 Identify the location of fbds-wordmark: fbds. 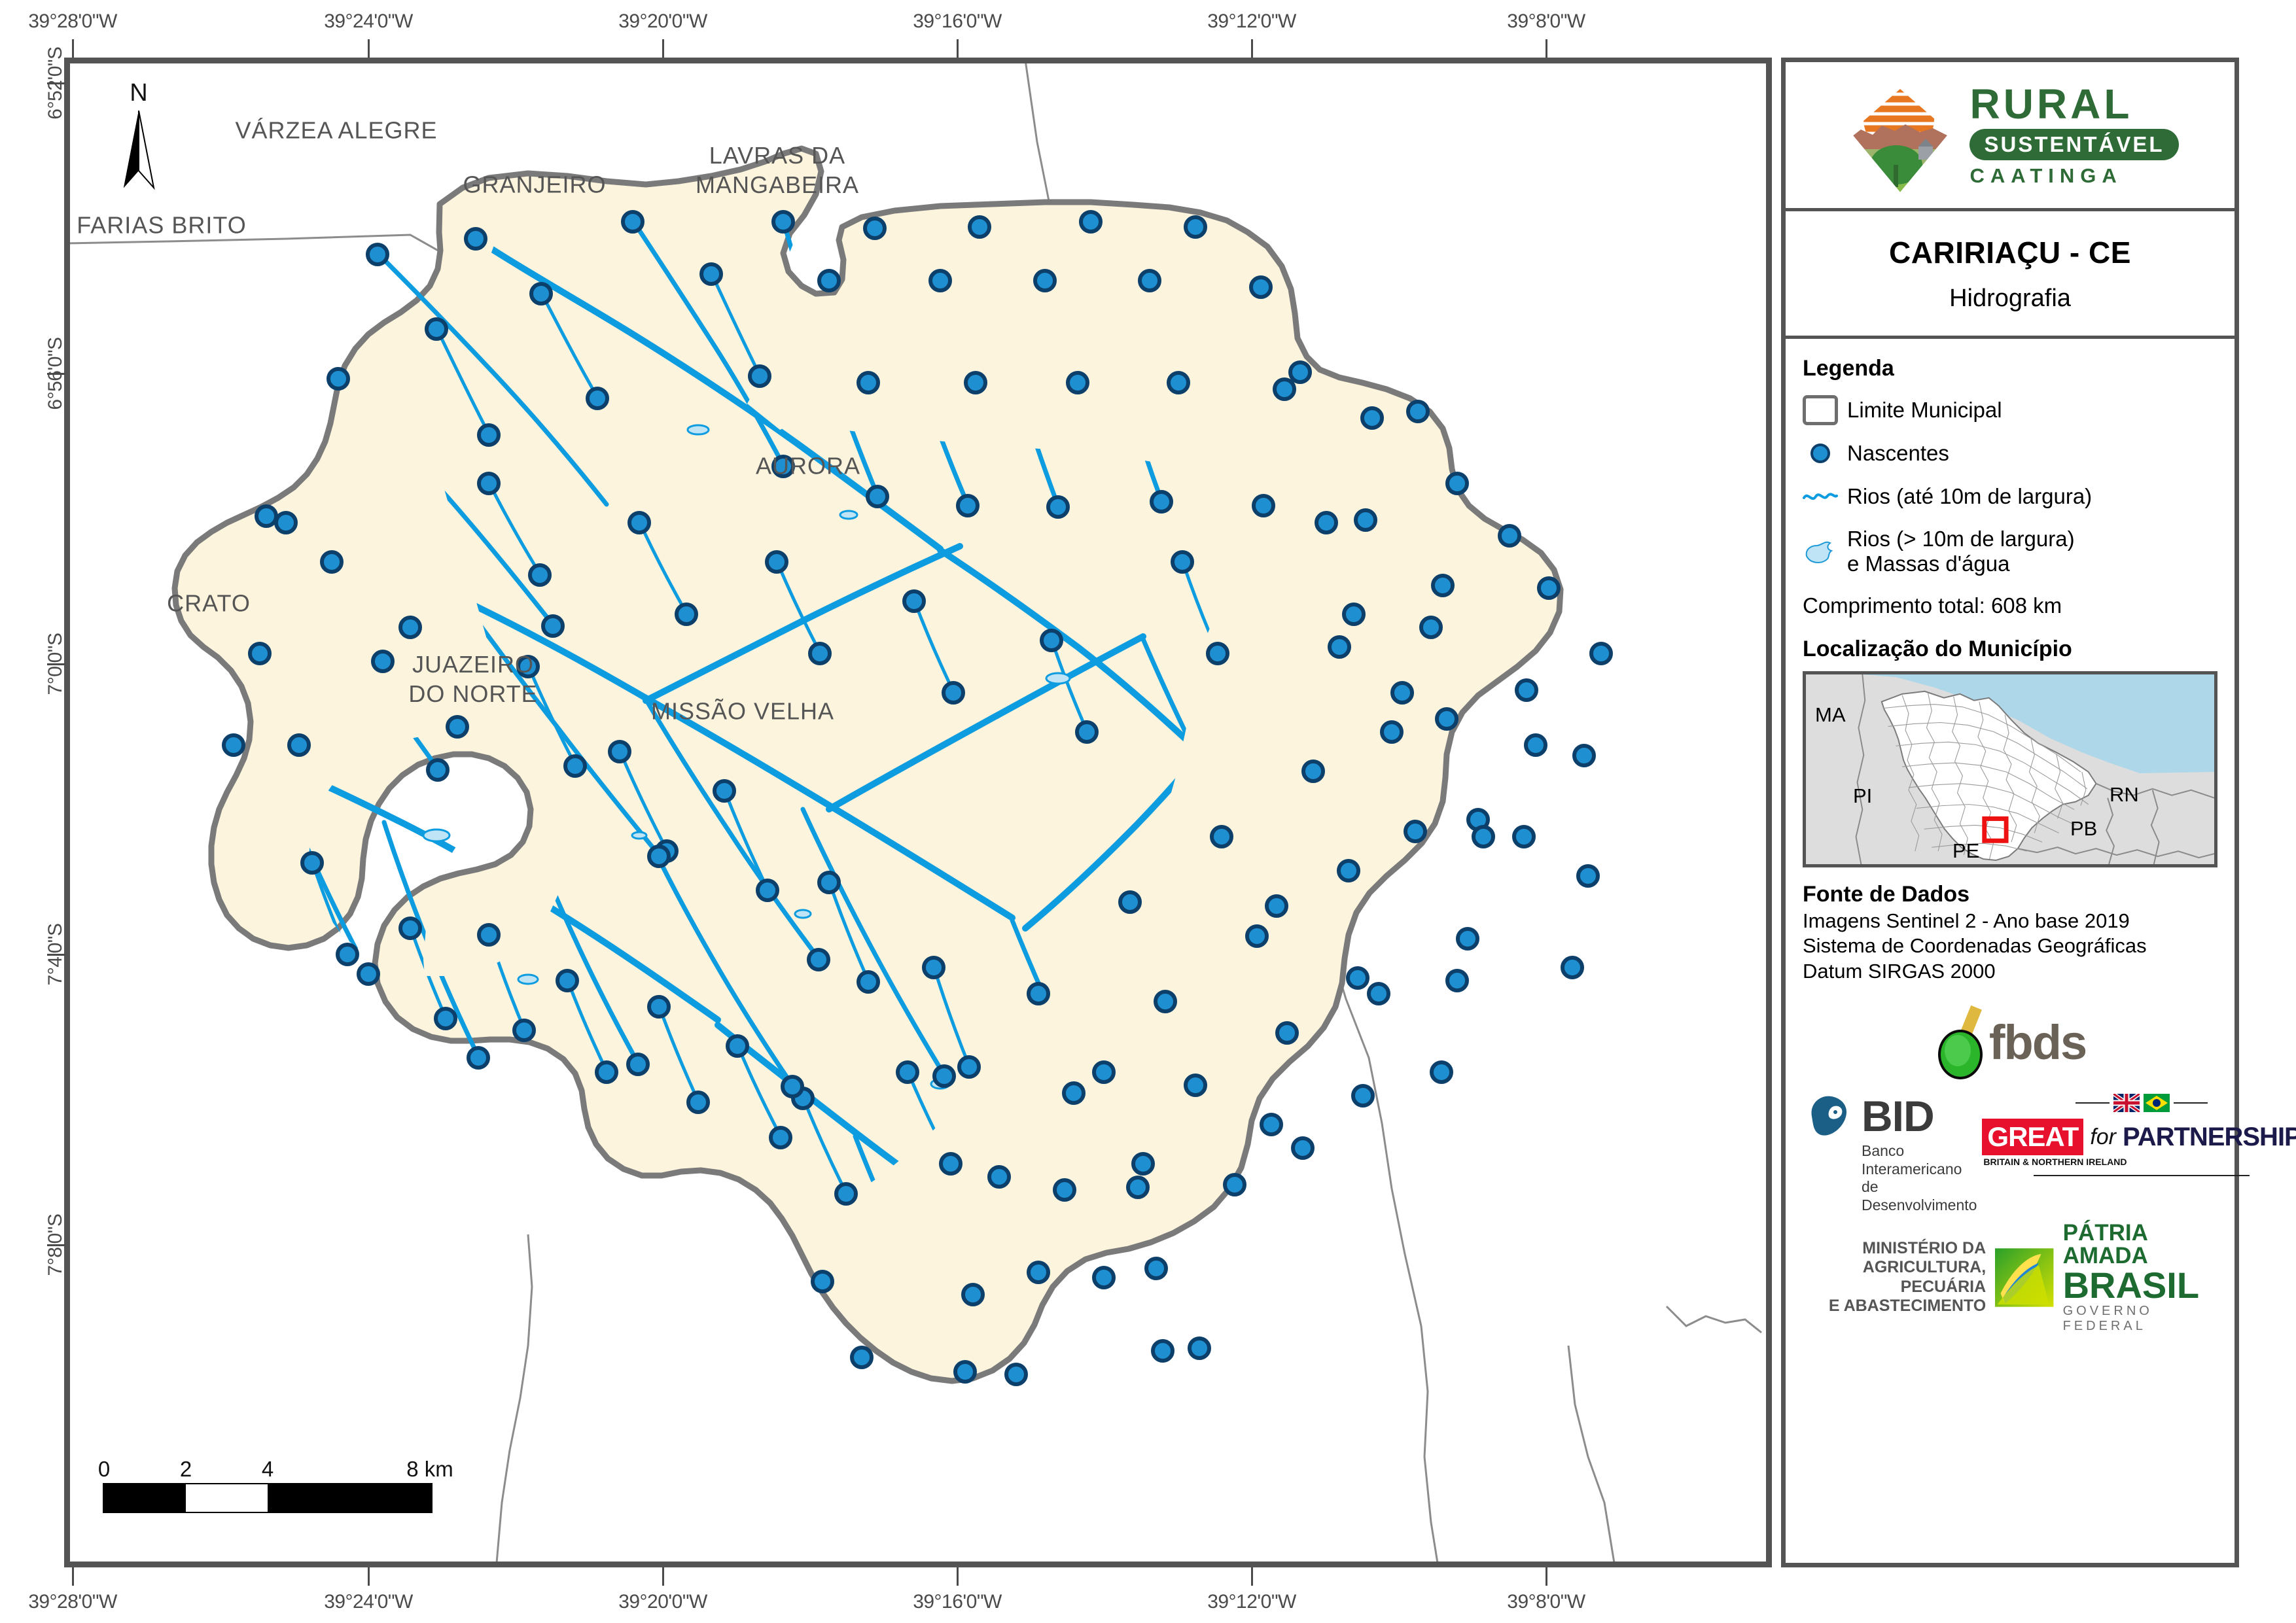
(2038, 1042).